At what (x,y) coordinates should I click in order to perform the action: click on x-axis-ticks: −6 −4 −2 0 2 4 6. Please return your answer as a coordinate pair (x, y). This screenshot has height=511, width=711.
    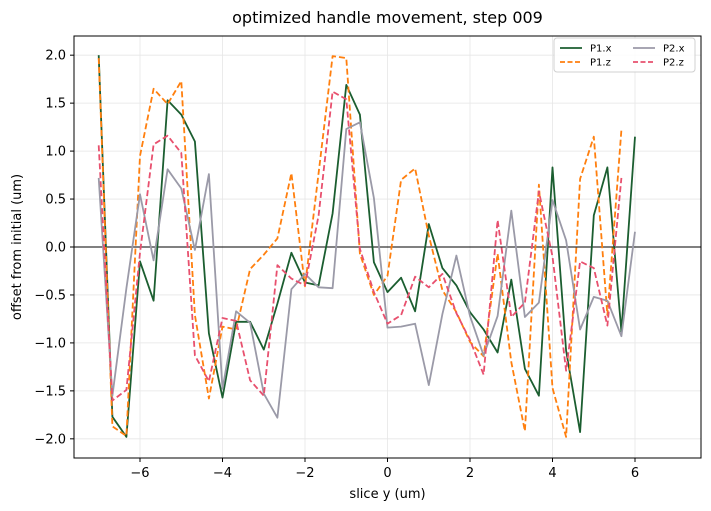
    Looking at the image, I should click on (384, 469).